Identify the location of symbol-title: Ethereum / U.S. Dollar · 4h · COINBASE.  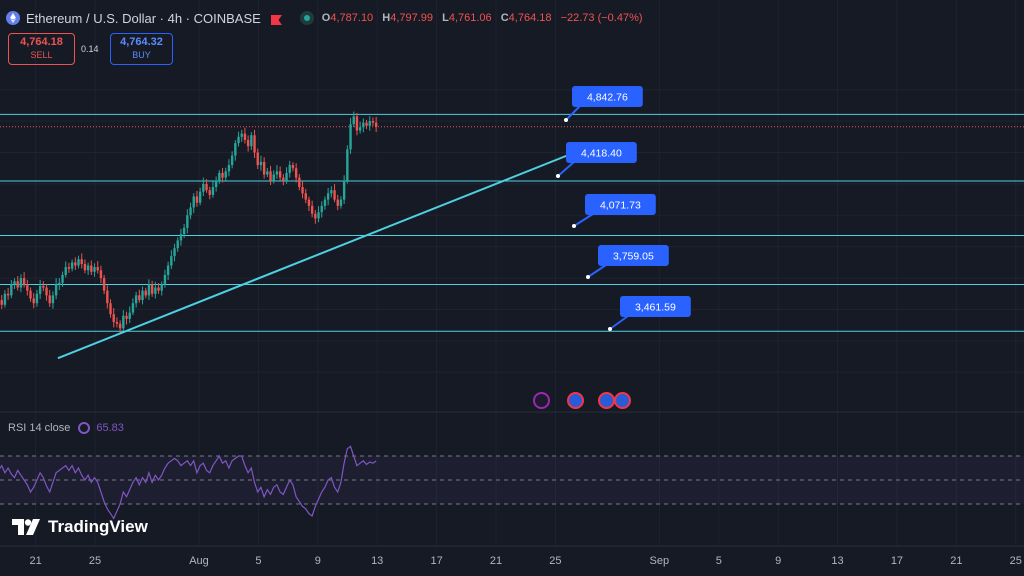
(143, 18).